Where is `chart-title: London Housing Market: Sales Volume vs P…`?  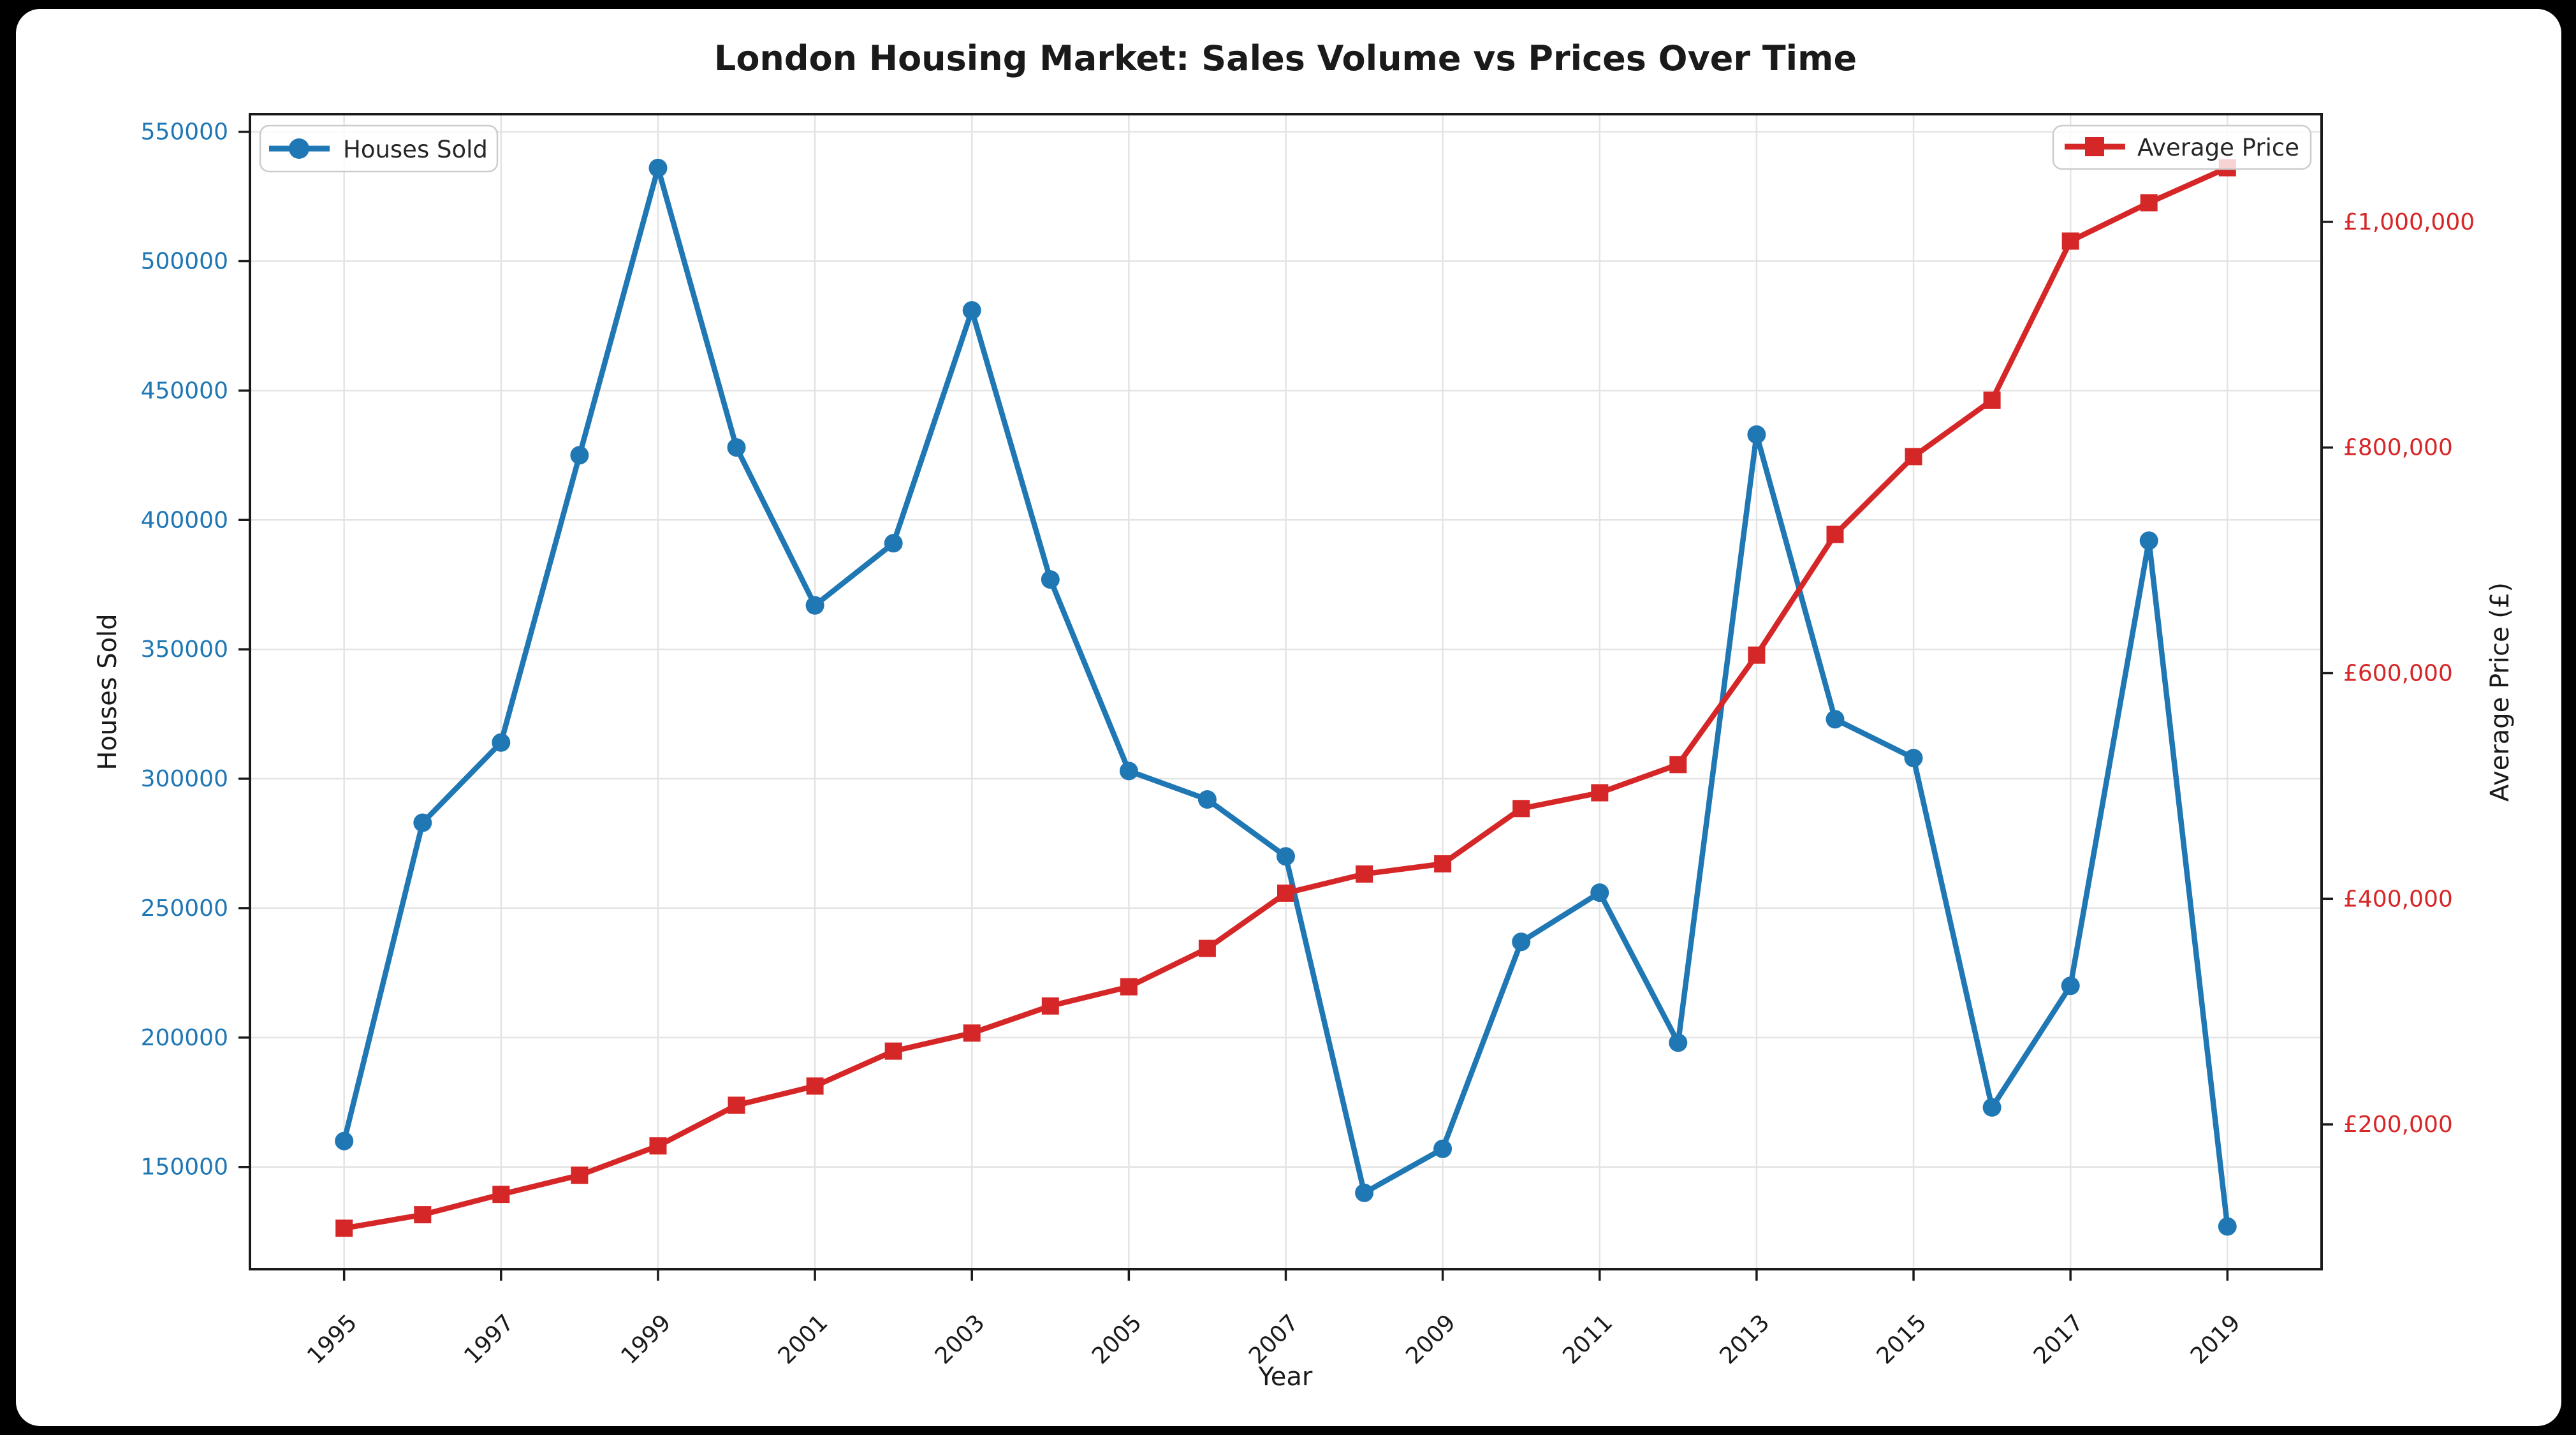 chart-title: London Housing Market: Sales Volume vs P… is located at coordinates (1285, 58).